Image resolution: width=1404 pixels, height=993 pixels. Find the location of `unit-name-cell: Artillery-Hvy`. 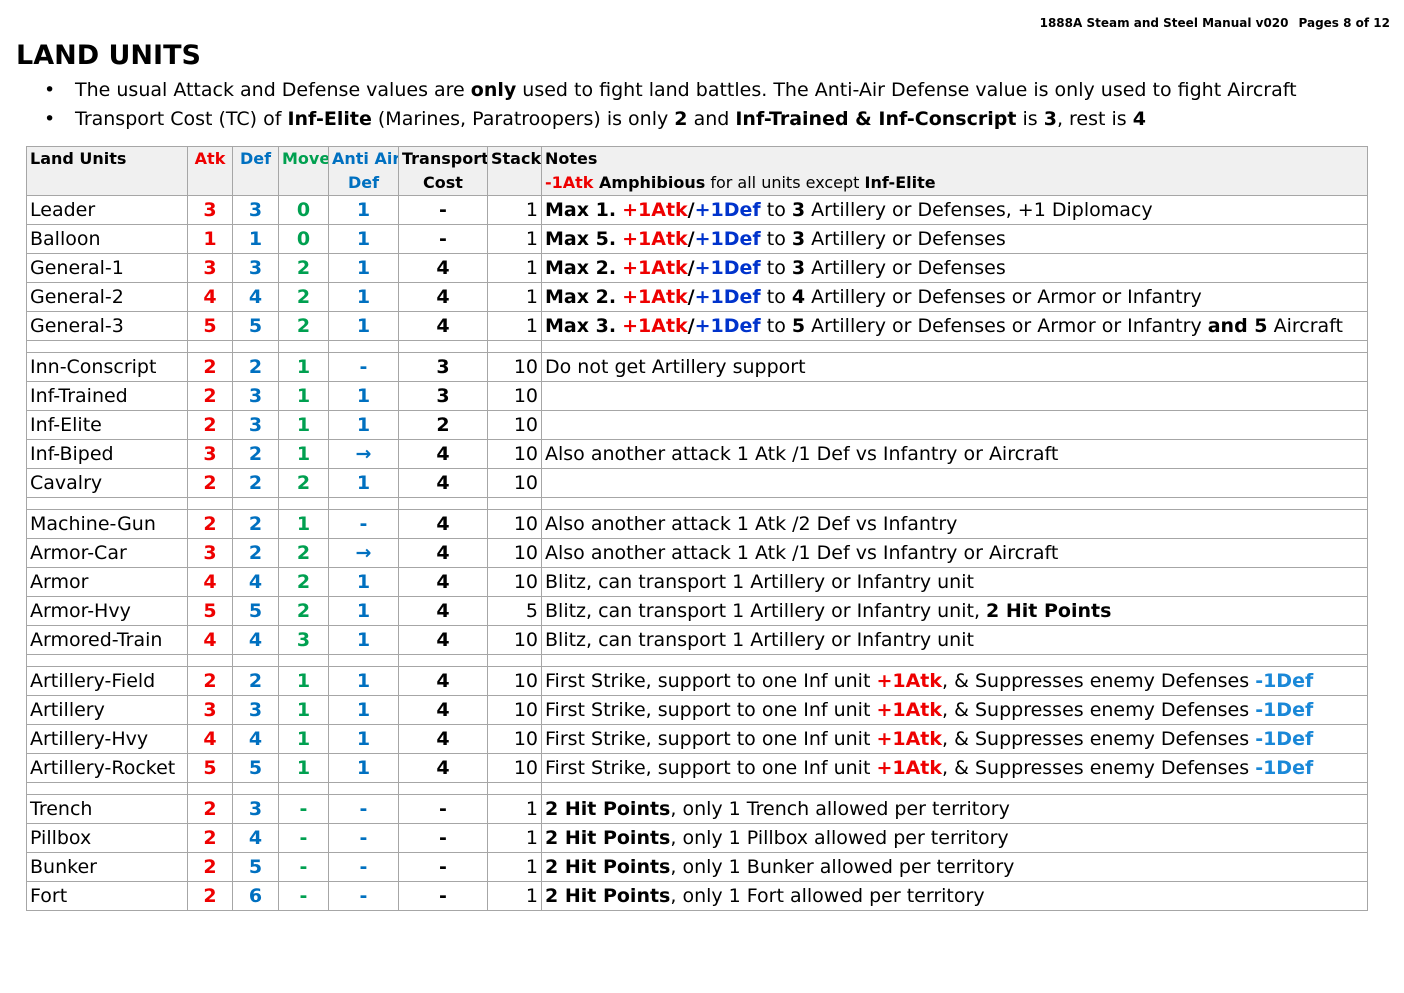

unit-name-cell: Artillery-Hvy is located at coordinates (107, 739).